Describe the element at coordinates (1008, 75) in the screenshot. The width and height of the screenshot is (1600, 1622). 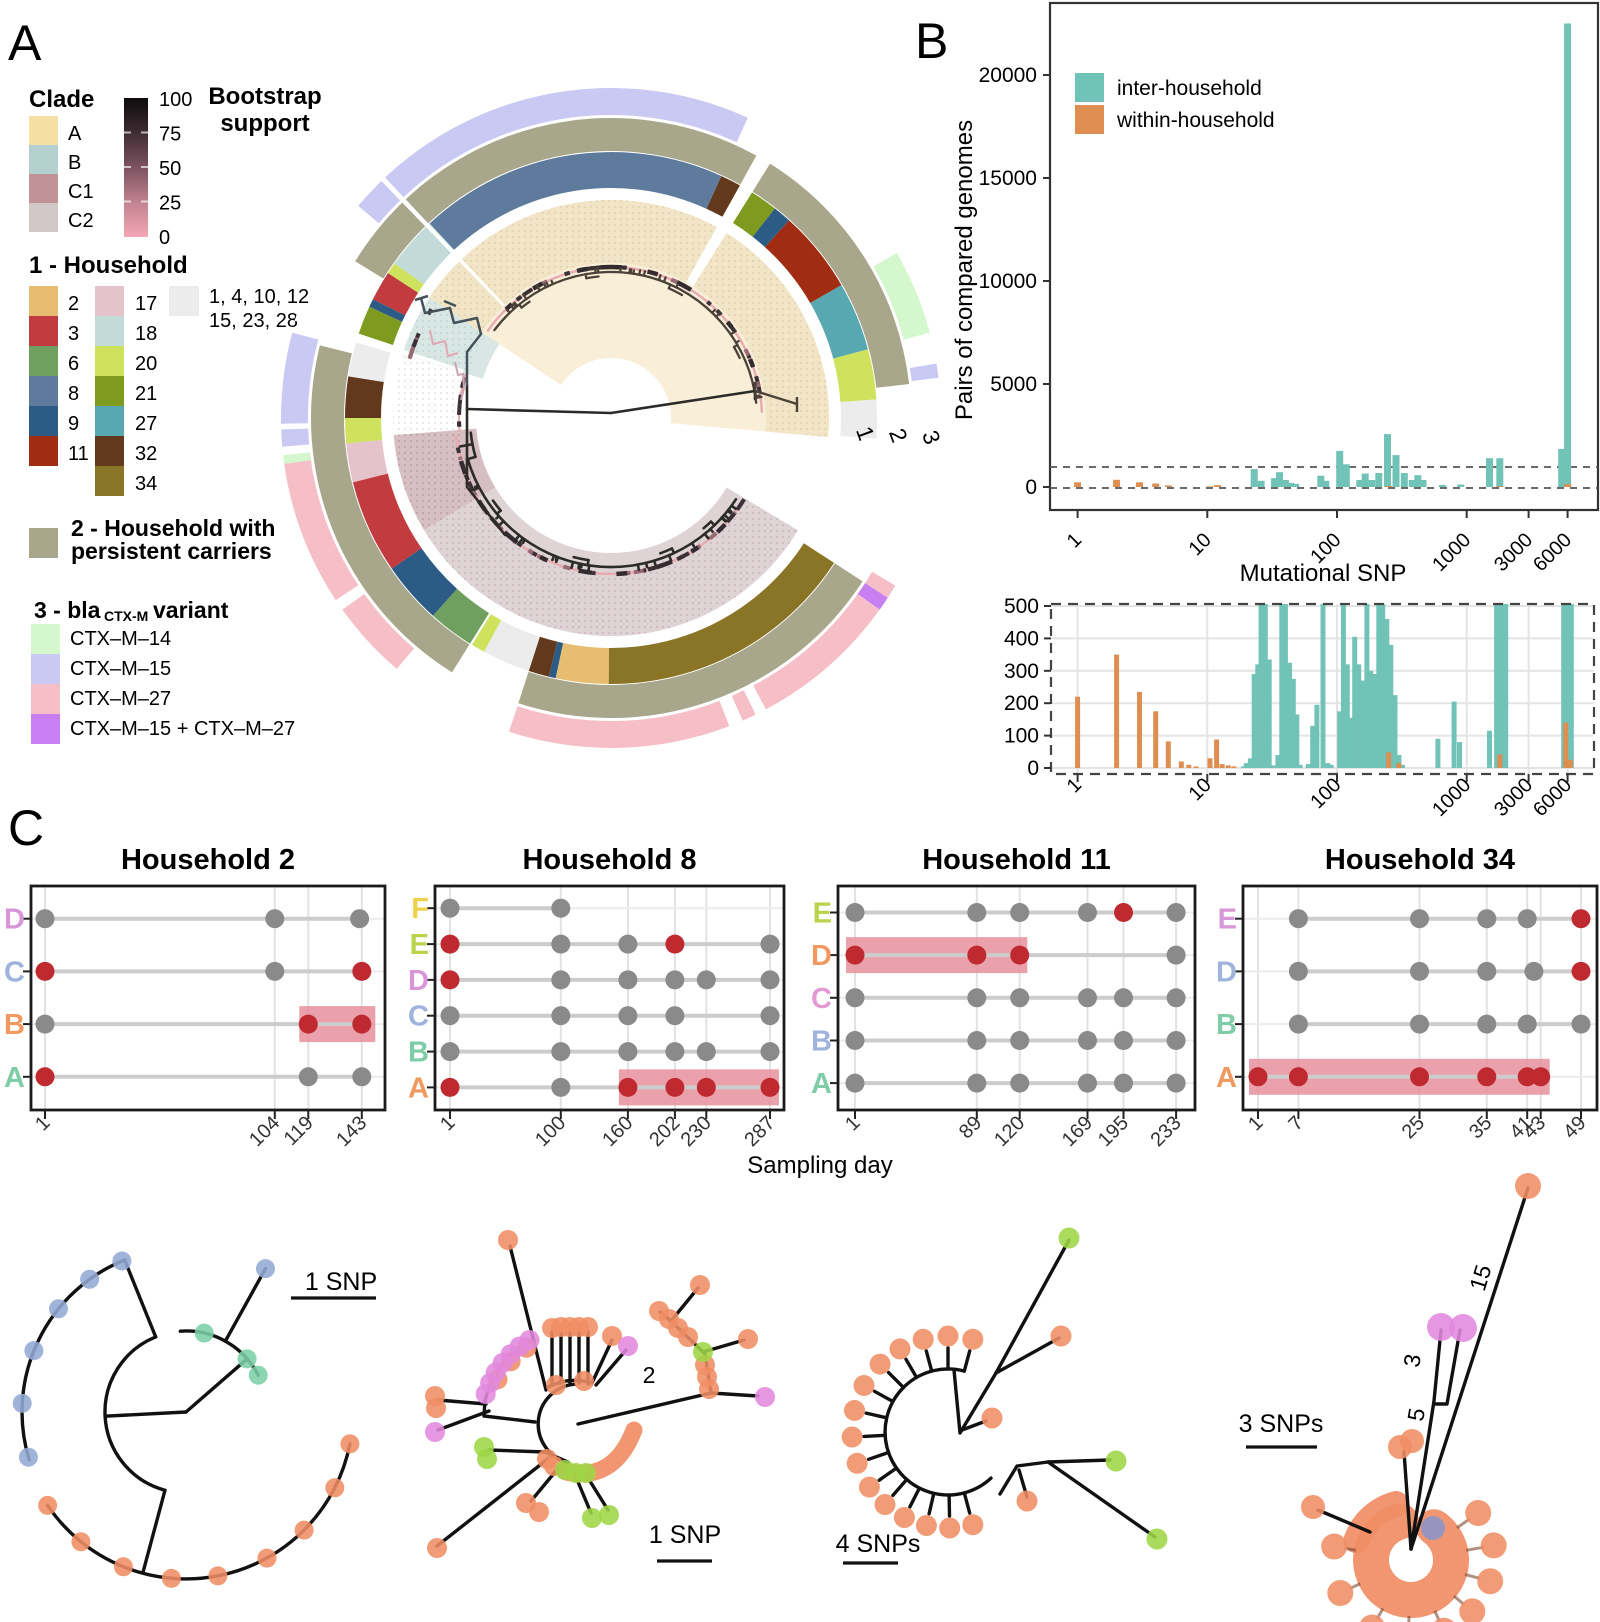
I see `svg-text: 20000` at that location.